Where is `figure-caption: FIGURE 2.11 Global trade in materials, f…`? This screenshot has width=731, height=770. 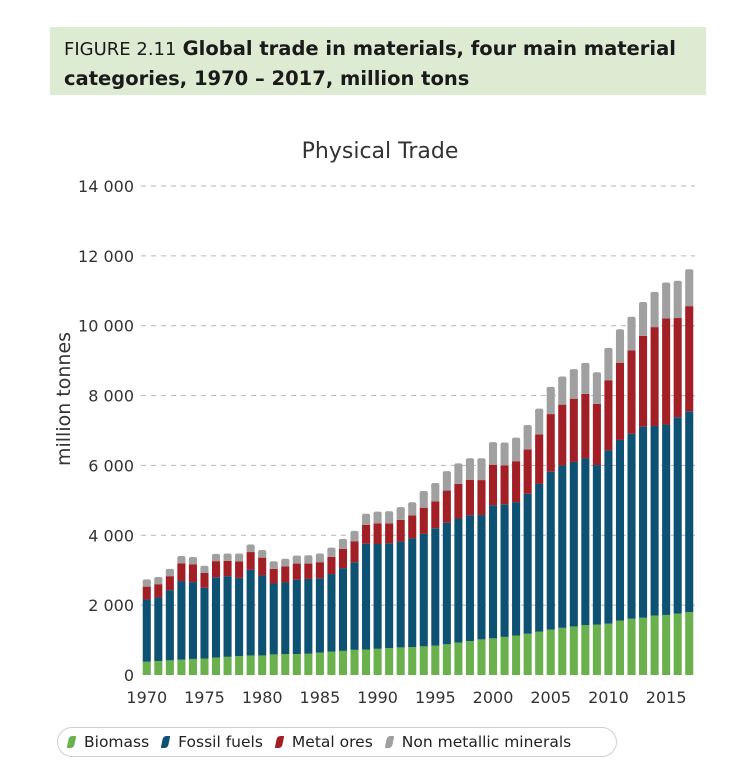 figure-caption: FIGURE 2.11 Global trade in materials, f… is located at coordinates (378, 61).